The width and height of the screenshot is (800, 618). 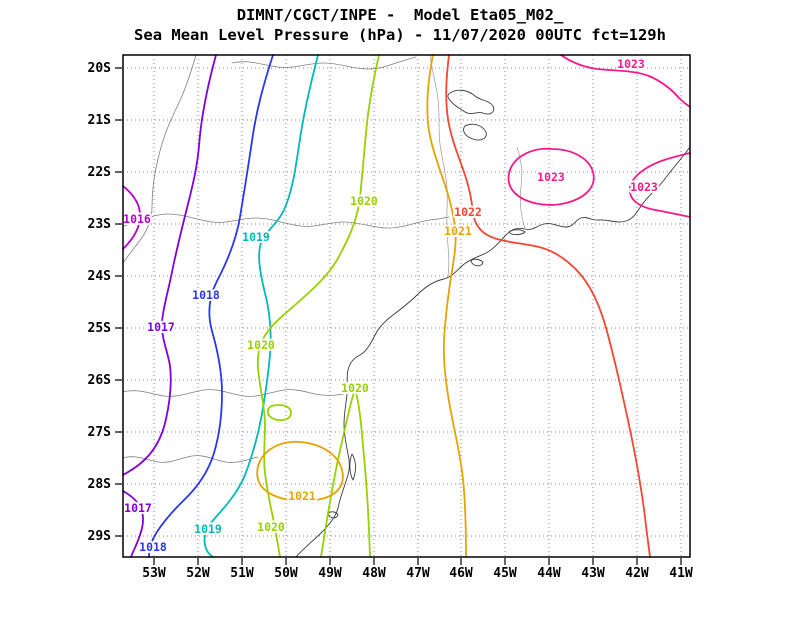 I want to click on reservoir-lake, so click(x=475, y=132).